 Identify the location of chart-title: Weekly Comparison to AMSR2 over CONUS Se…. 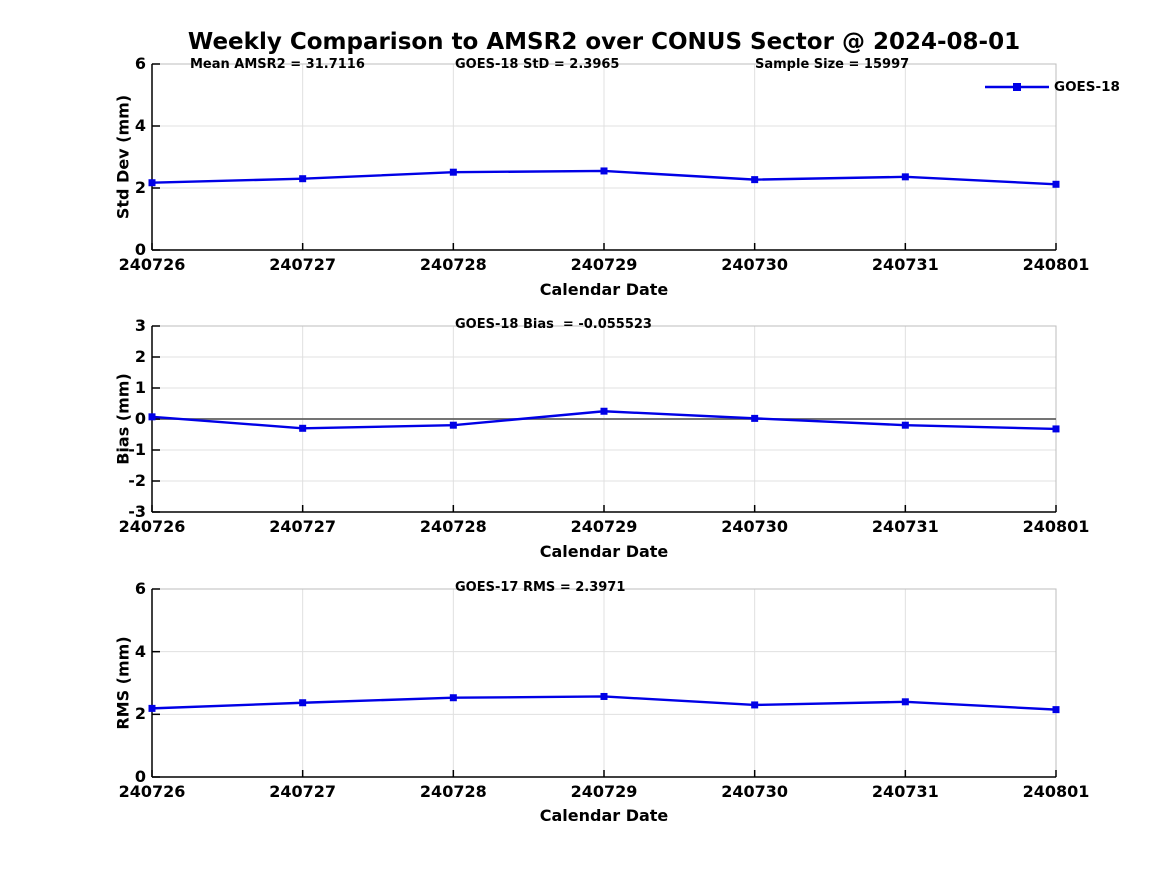
(604, 42).